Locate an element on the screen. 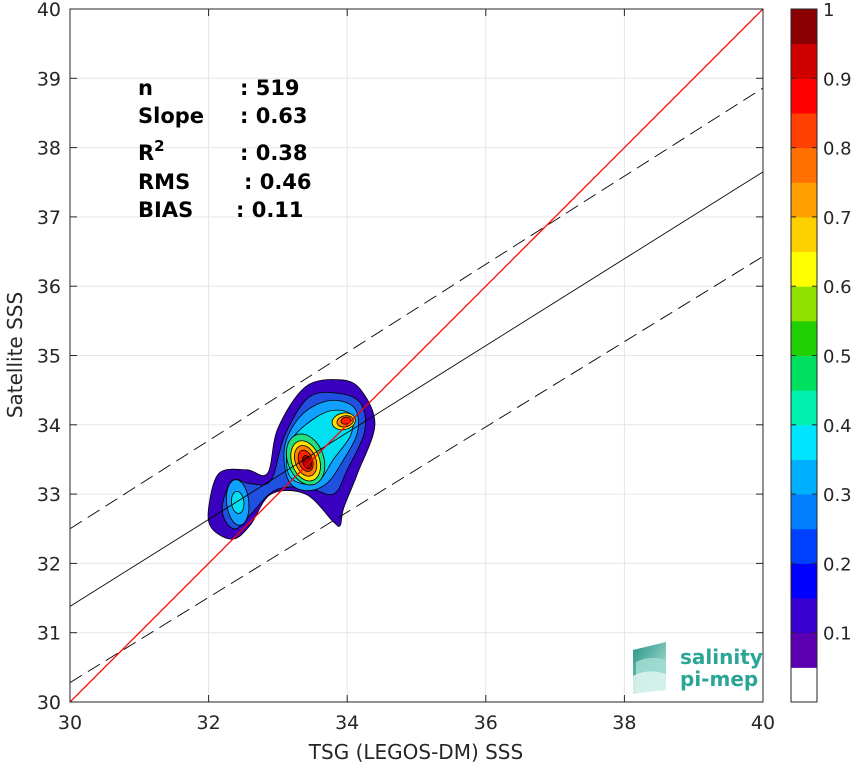 This screenshot has width=858, height=767. cb-tick-label-3: 0.4 is located at coordinates (837, 426).